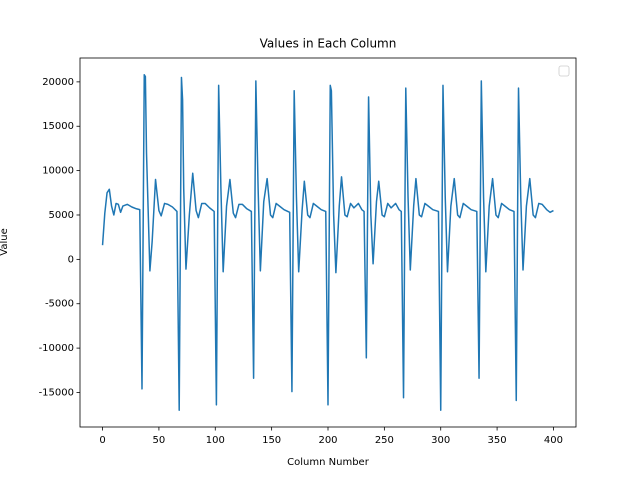  I want to click on y-tick-label: -5000, so click(59, 304).